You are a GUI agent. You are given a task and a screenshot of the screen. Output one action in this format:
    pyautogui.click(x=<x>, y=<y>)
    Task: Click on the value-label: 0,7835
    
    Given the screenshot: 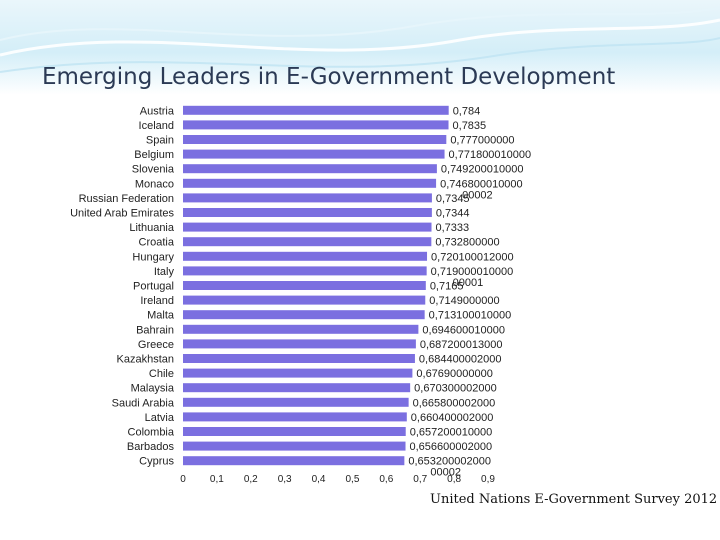 What is the action you would take?
    pyautogui.click(x=470, y=126)
    